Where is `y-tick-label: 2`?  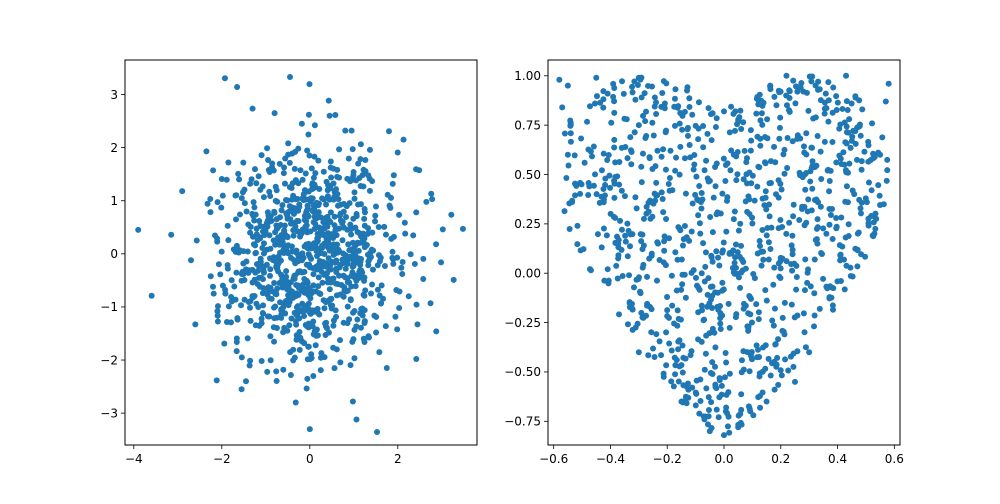 y-tick-label: 2 is located at coordinates (114, 148).